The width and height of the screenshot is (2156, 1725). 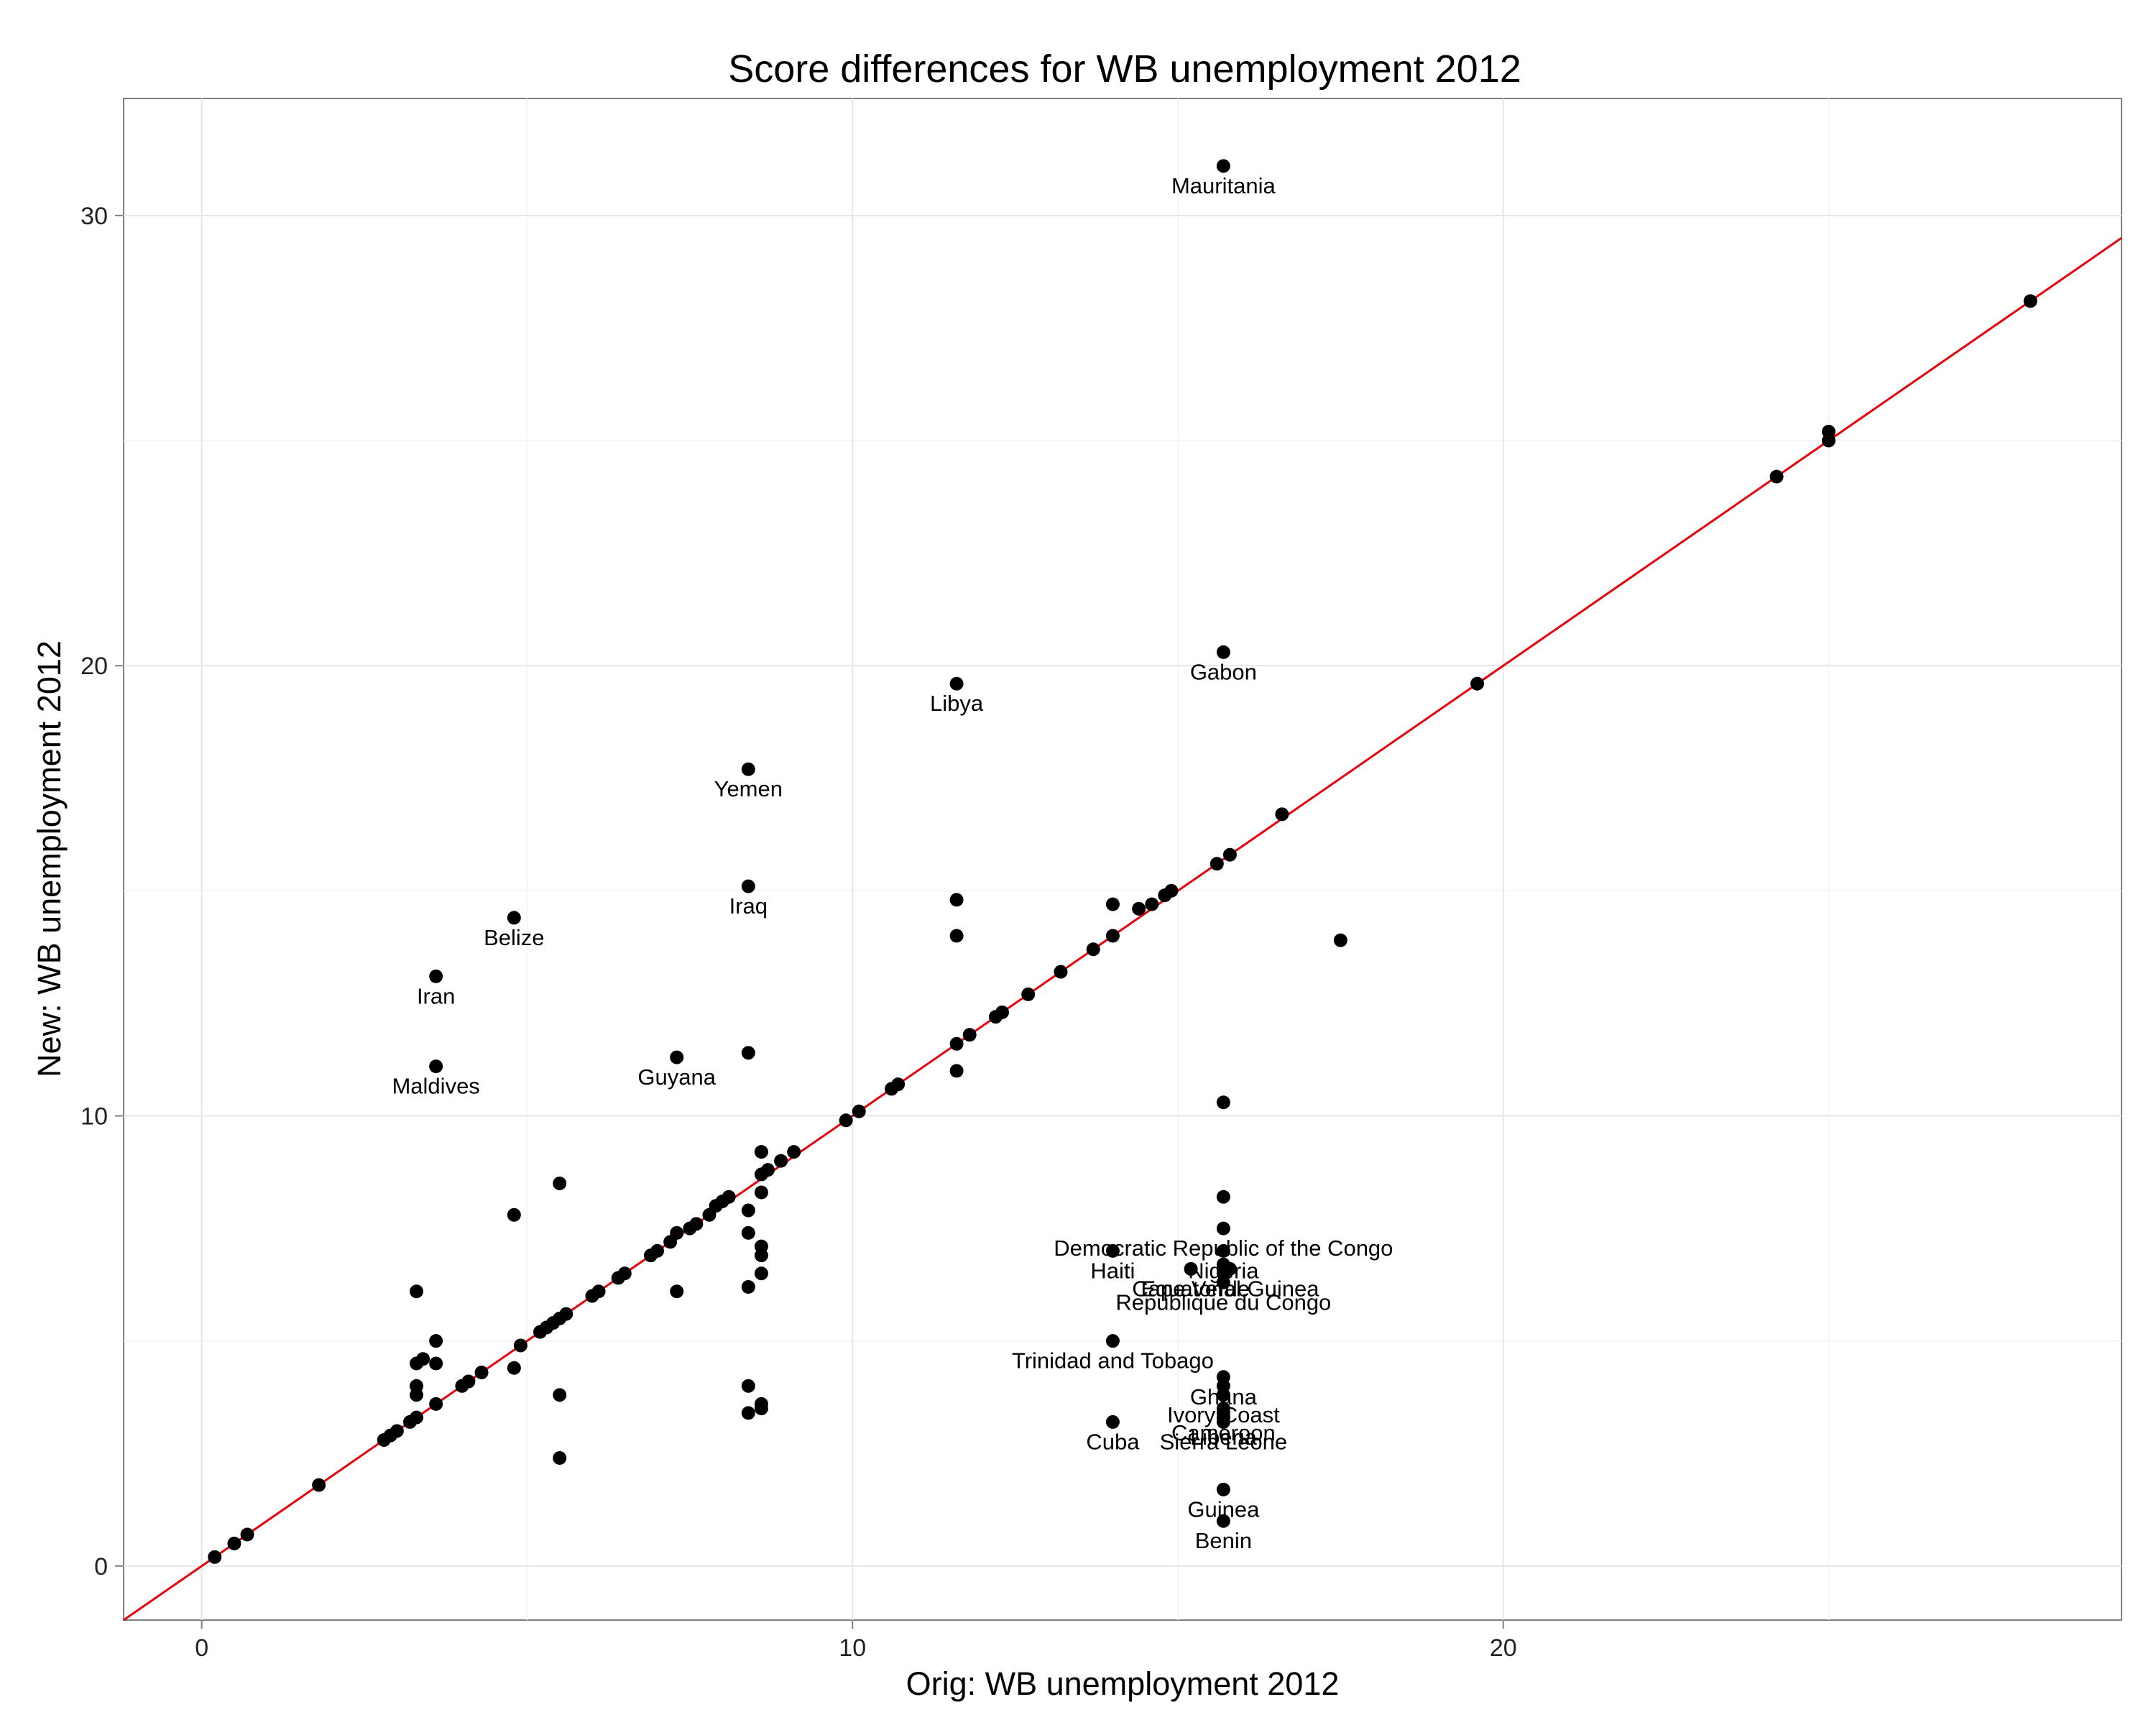 What do you see at coordinates (1223, 1540) in the screenshot?
I see `point-label: Benin` at bounding box center [1223, 1540].